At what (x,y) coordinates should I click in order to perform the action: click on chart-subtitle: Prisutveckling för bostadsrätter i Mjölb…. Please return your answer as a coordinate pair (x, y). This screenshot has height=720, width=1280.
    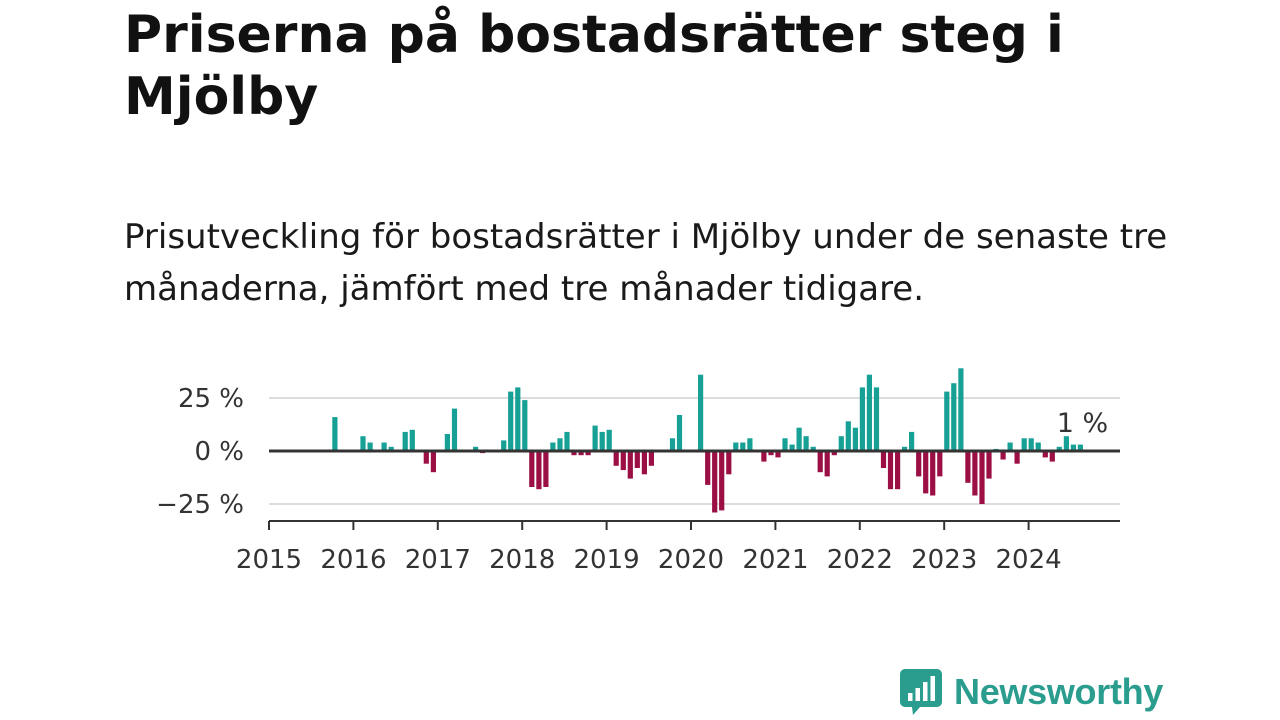
    Looking at the image, I should click on (646, 263).